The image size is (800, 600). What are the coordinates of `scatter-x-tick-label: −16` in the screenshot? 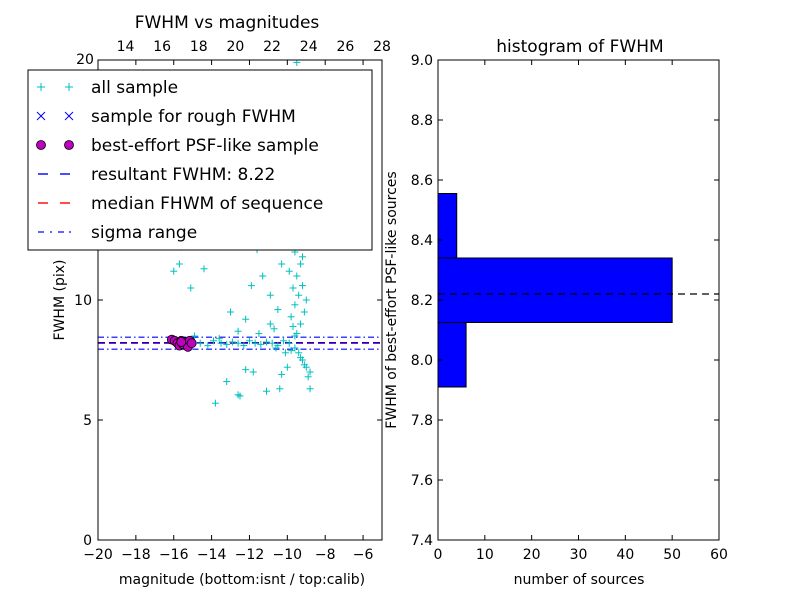 It's located at (174, 555).